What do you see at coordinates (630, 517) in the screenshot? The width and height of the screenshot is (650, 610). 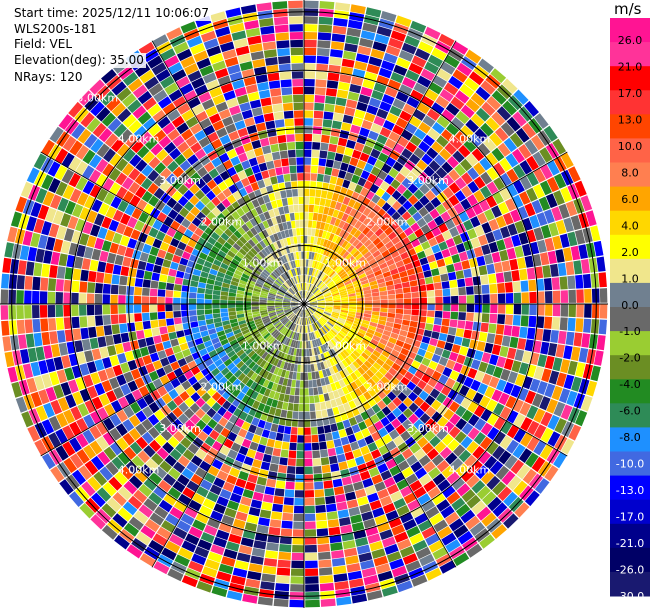 I see `colorbar-tick-label: -17.0` at bounding box center [630, 517].